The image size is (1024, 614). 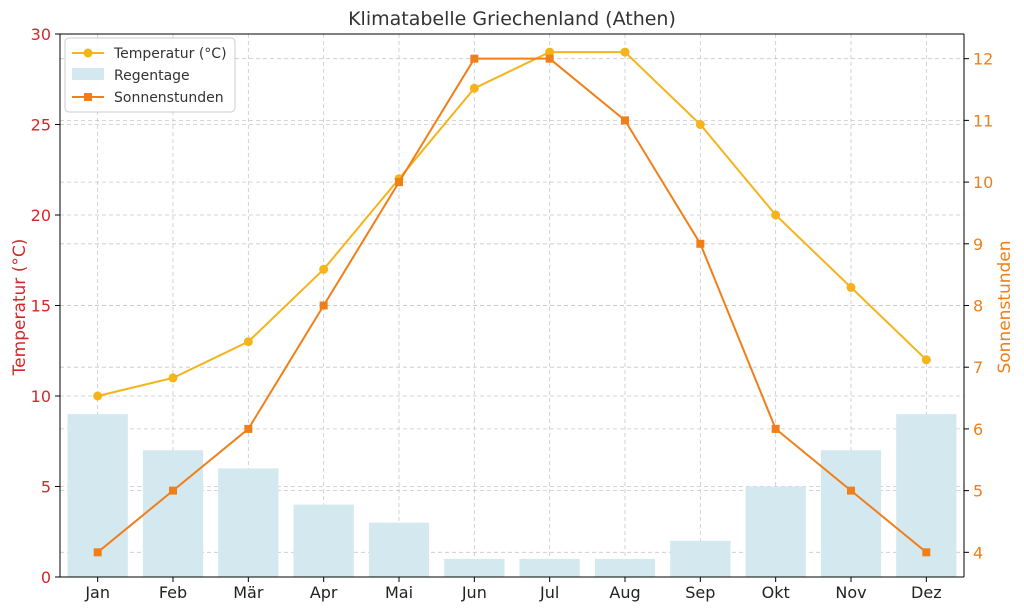 I want to click on tick-label-x-4: Mai, so click(x=399, y=592).